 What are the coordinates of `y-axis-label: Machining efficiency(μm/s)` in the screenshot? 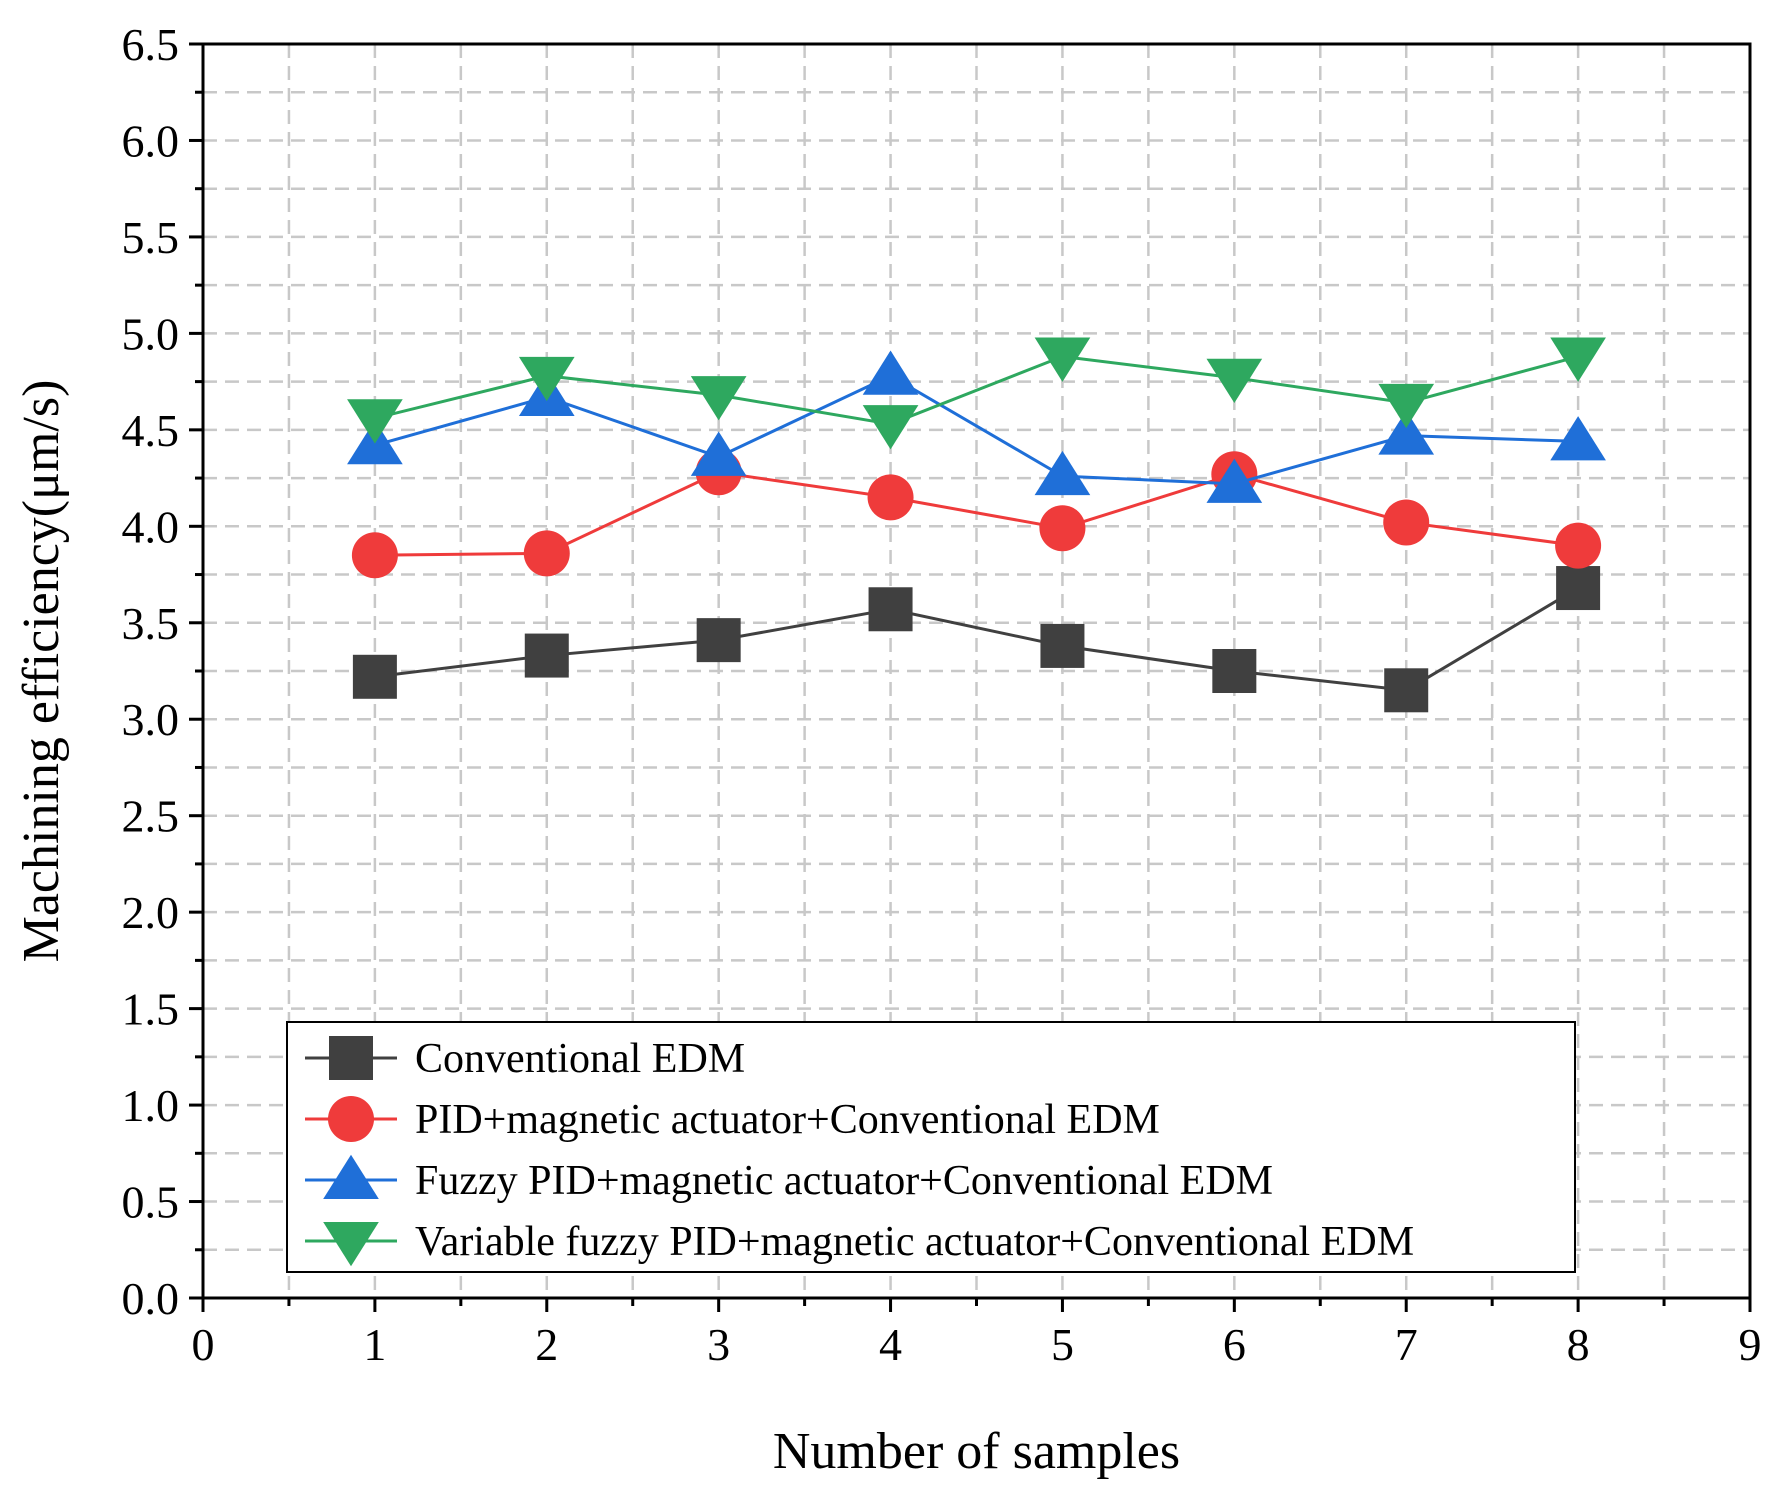 It's located at (41, 671).